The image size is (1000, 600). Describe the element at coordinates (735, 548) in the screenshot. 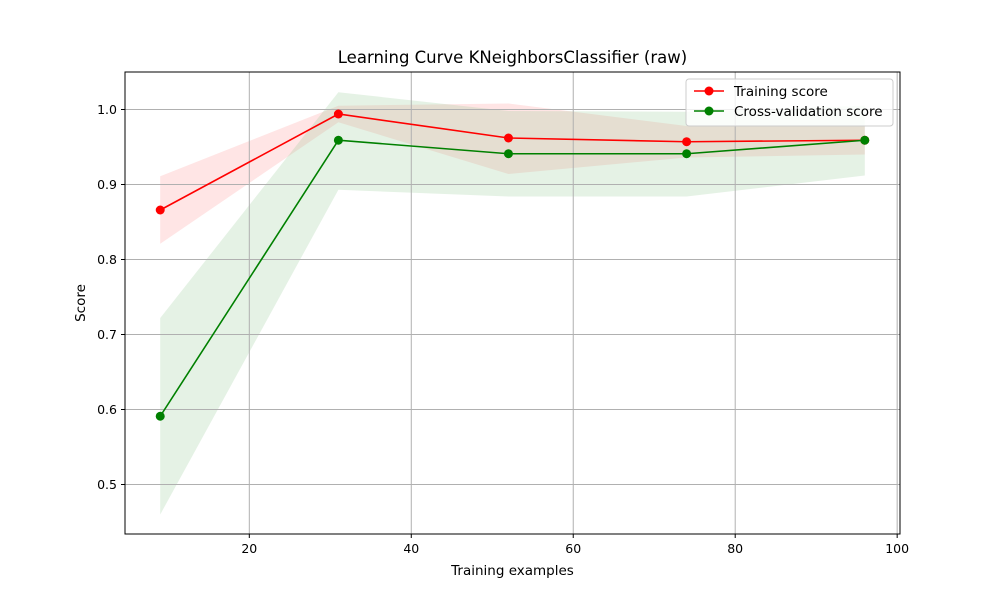

I see `x-tick-label-3: 80` at that location.